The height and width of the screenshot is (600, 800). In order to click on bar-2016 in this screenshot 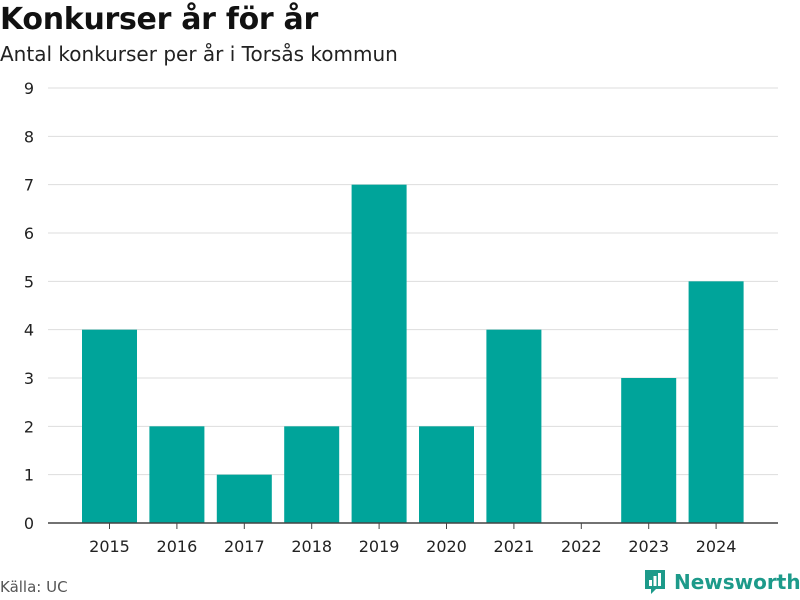, I will do `click(177, 474)`.